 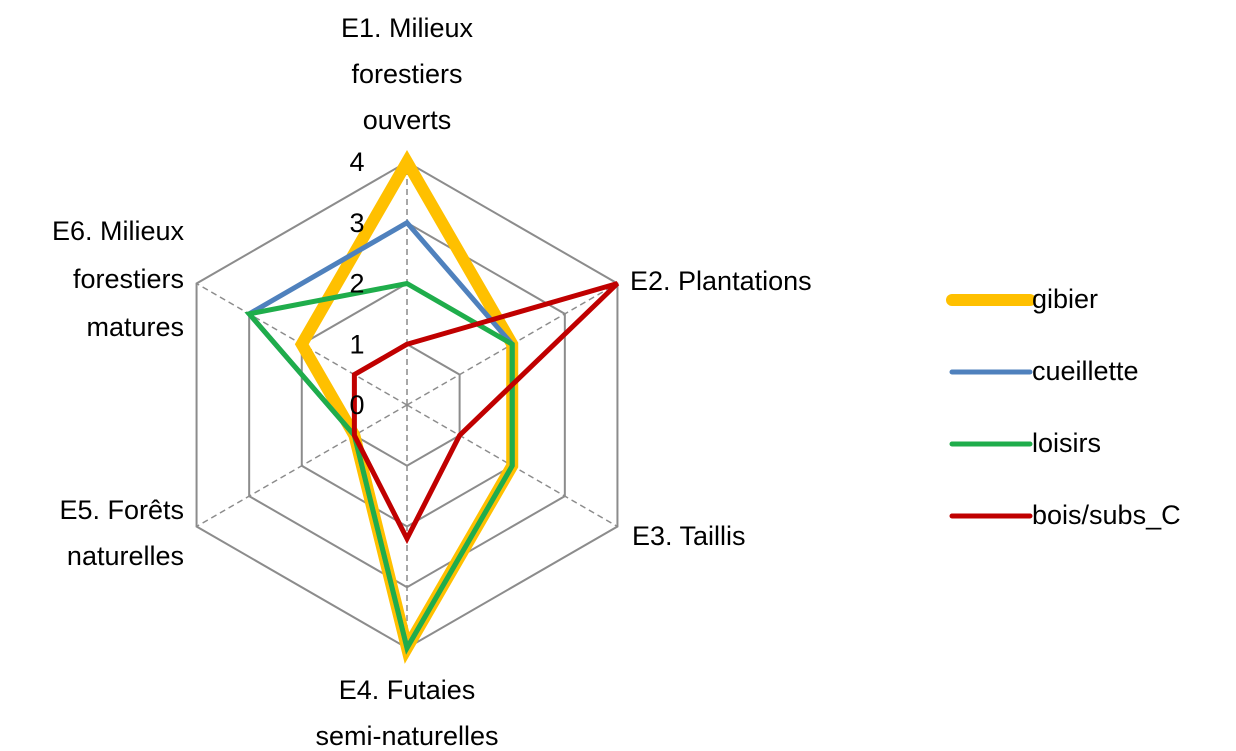 I want to click on axis-tick-label: 2, so click(x=356, y=284).